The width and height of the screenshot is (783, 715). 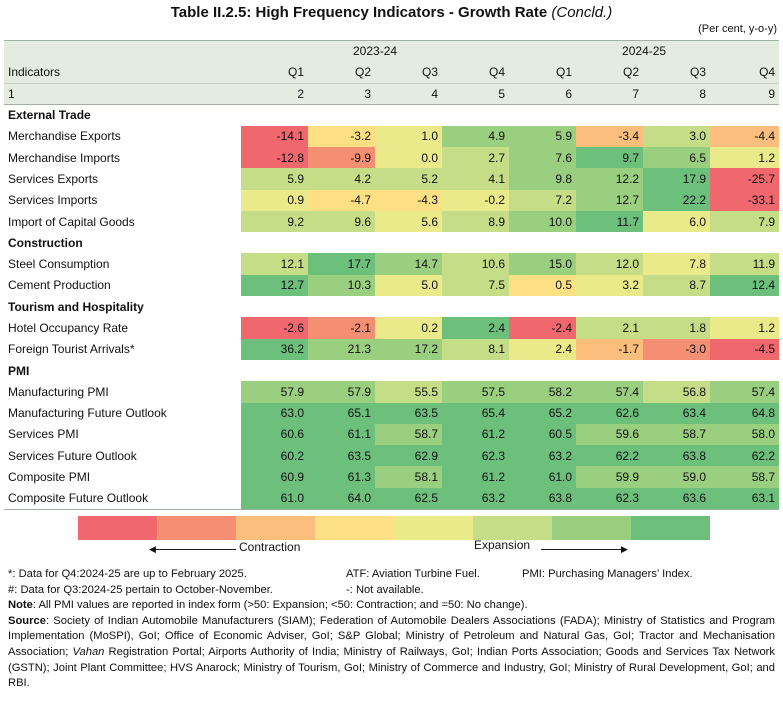 I want to click on value-cell: -4.3, so click(x=408, y=200).